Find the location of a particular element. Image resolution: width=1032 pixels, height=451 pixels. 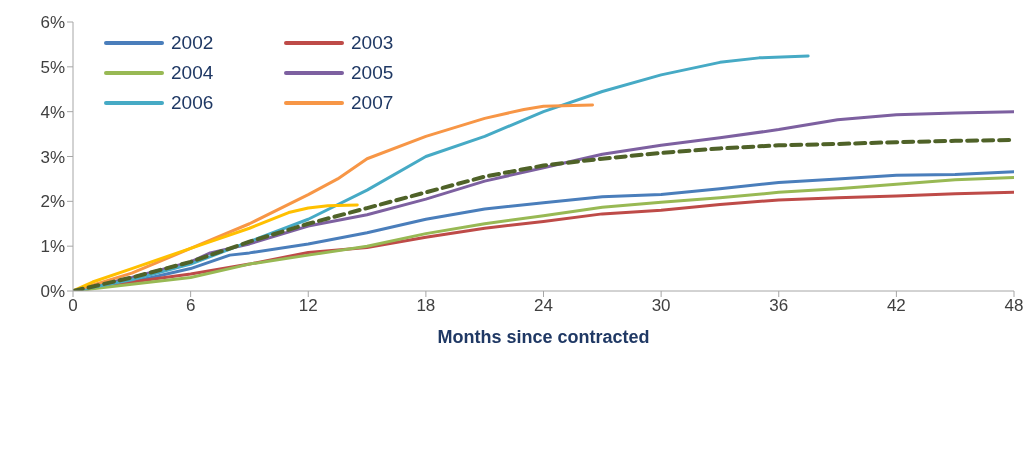

y-tick-label: 3% is located at coordinates (52, 157).